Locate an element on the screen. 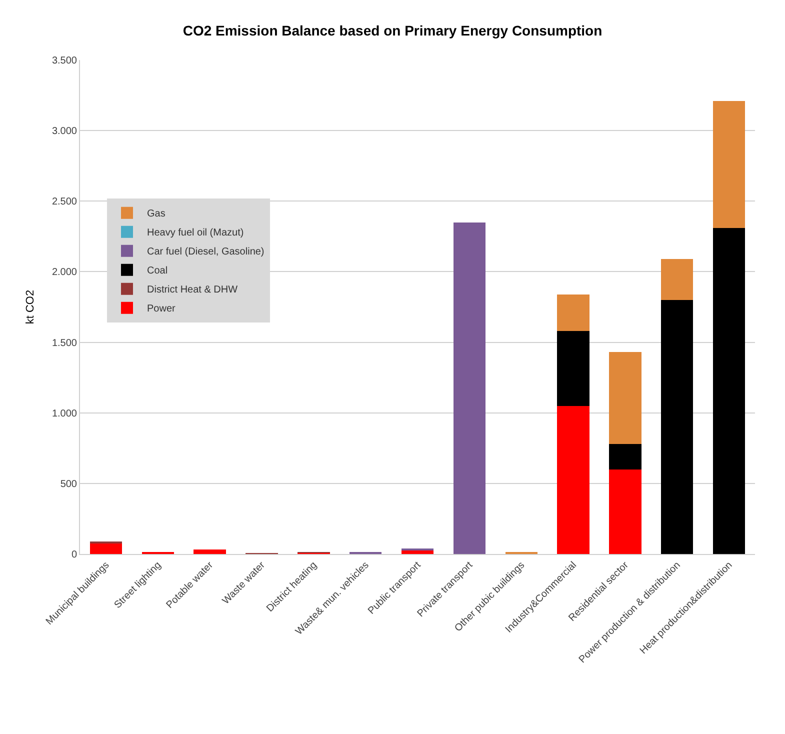 This screenshot has width=785, height=734. legend-label: Gas is located at coordinates (156, 214).